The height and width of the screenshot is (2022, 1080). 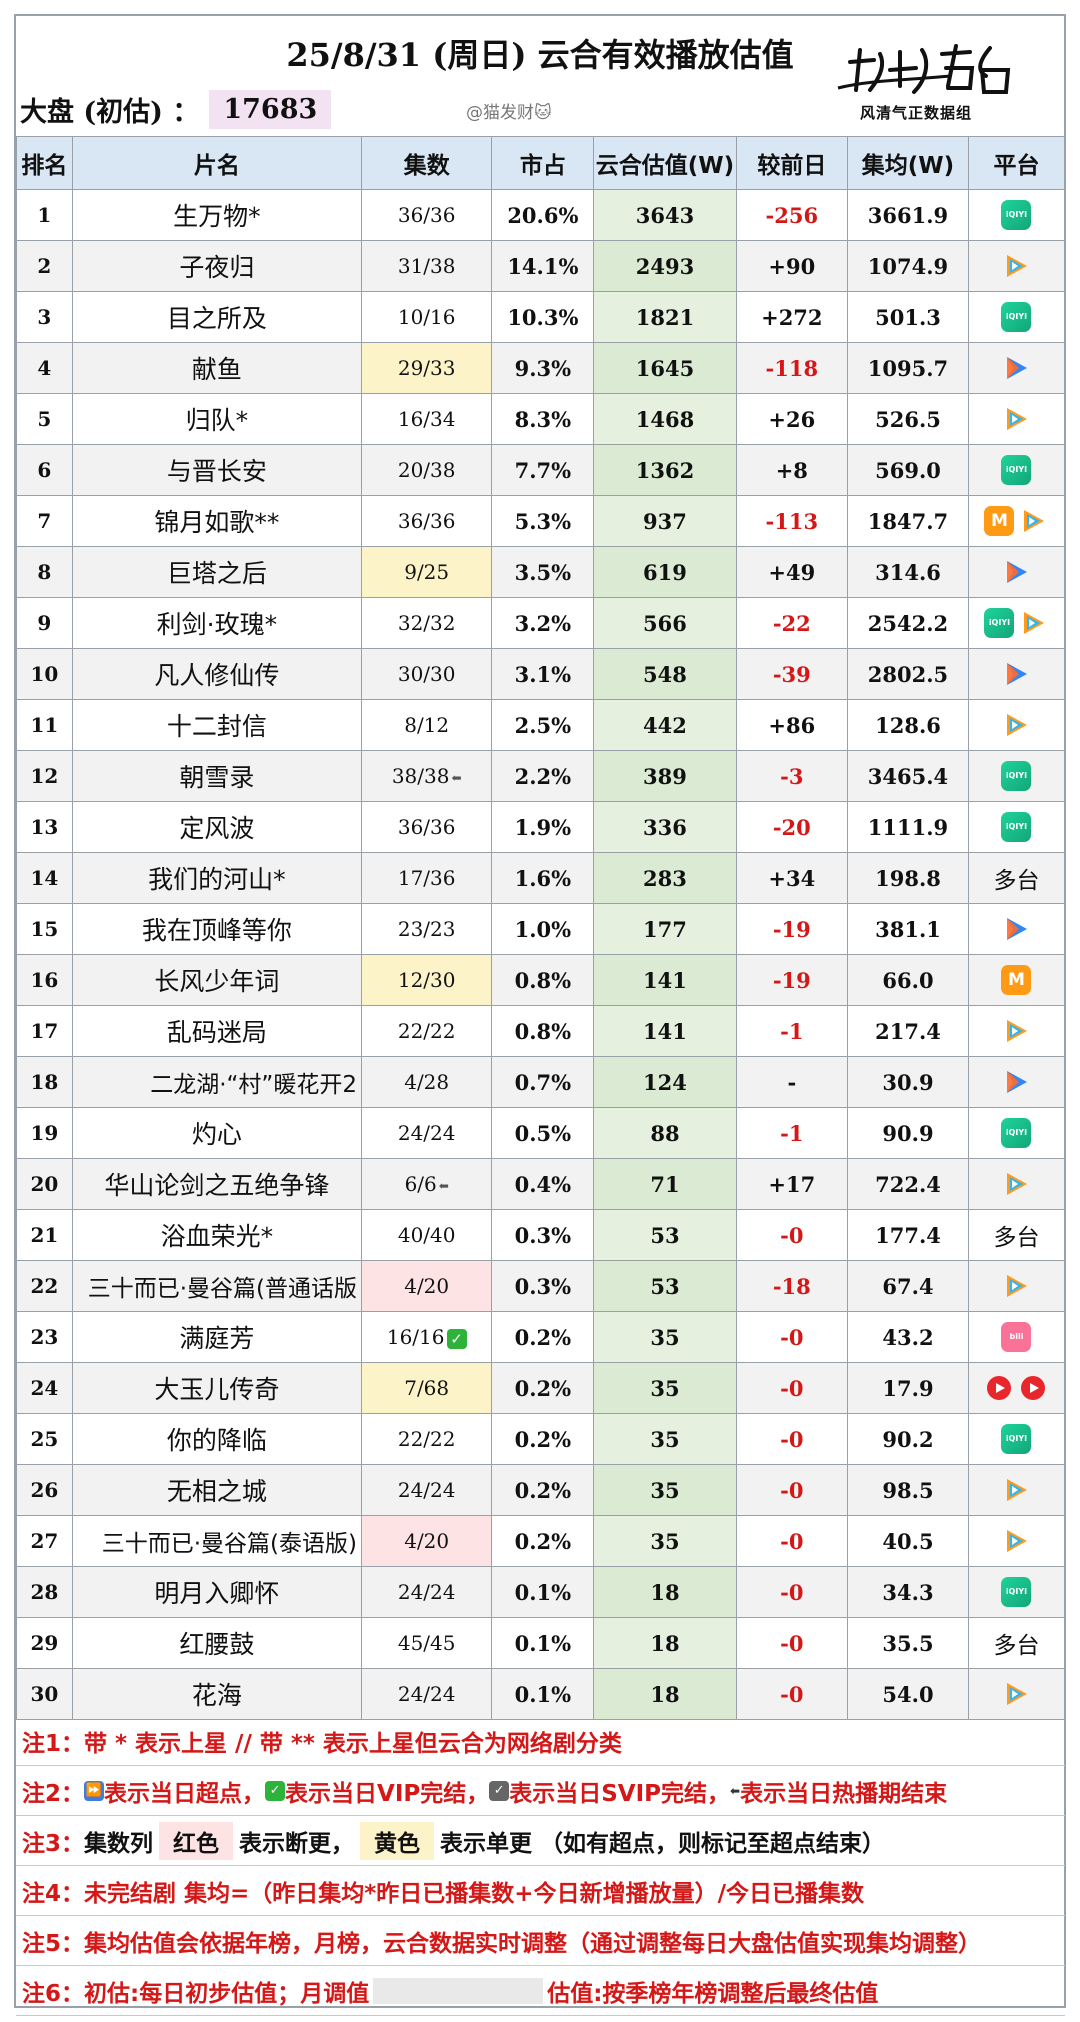 What do you see at coordinates (908, 317) in the screenshot?
I see `average-cell: 501.3` at bounding box center [908, 317].